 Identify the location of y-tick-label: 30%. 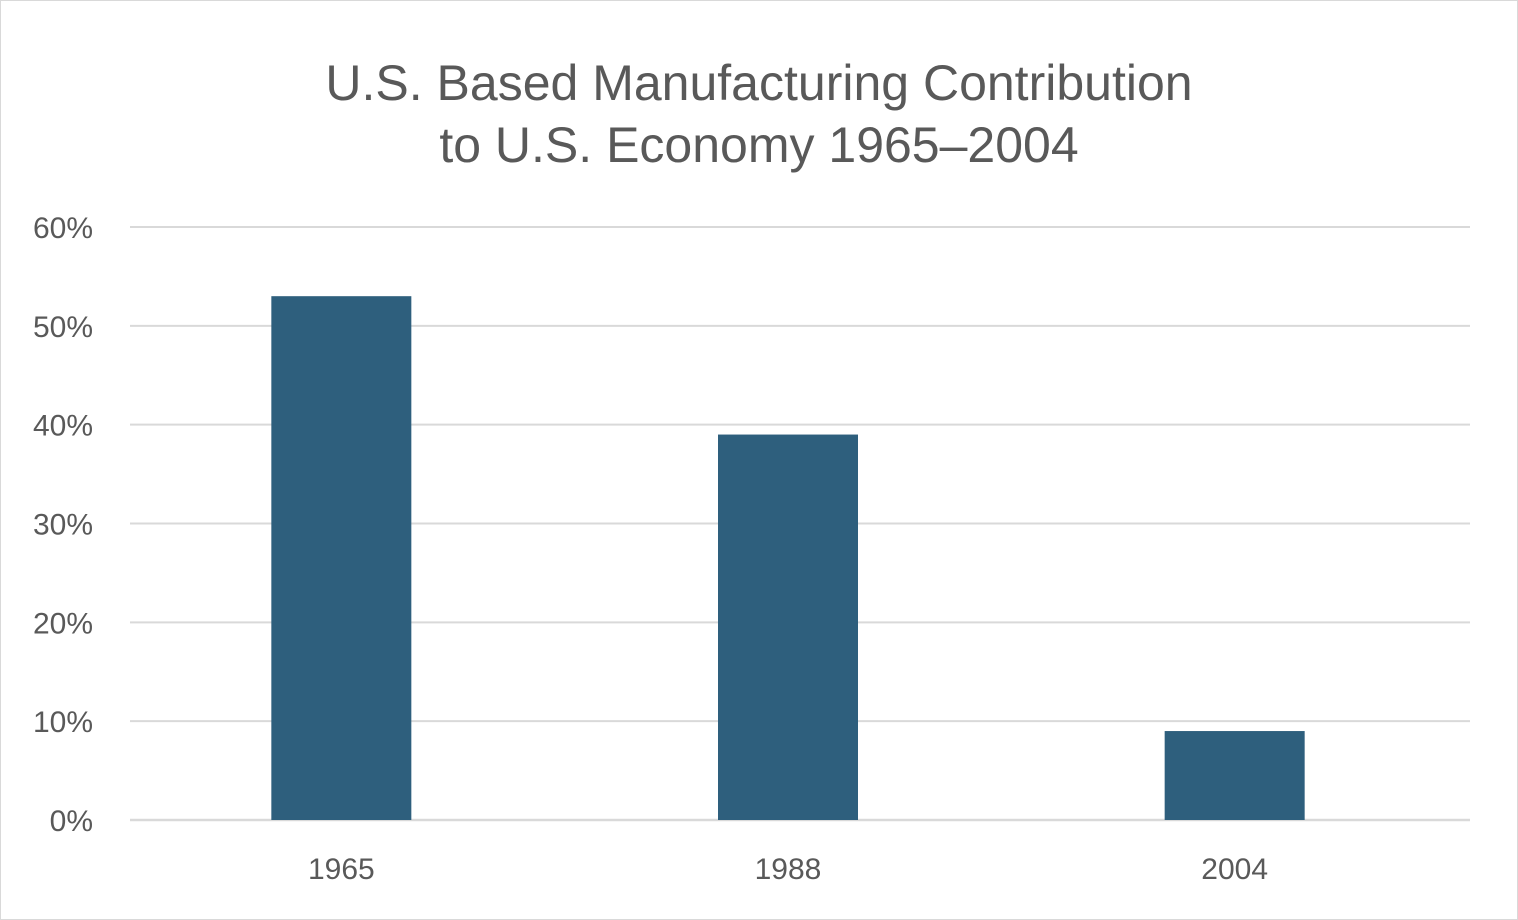
(63, 525).